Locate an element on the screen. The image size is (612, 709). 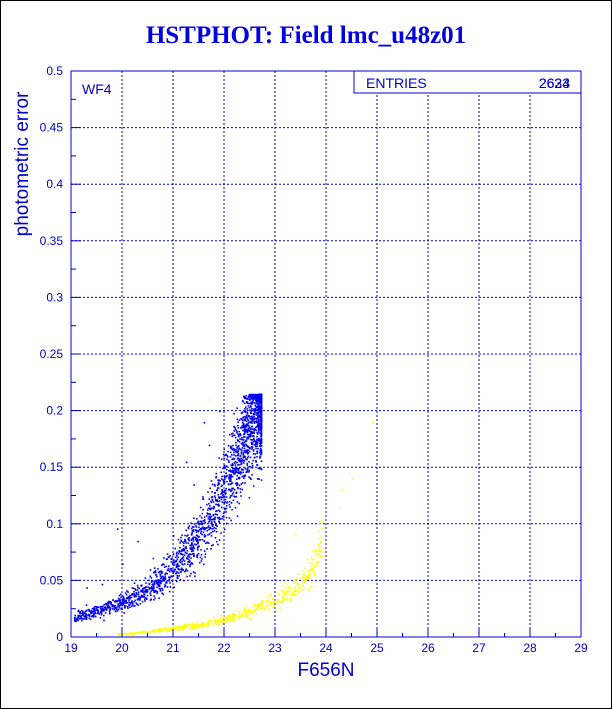
x-tick-label: 20 is located at coordinates (122, 648).